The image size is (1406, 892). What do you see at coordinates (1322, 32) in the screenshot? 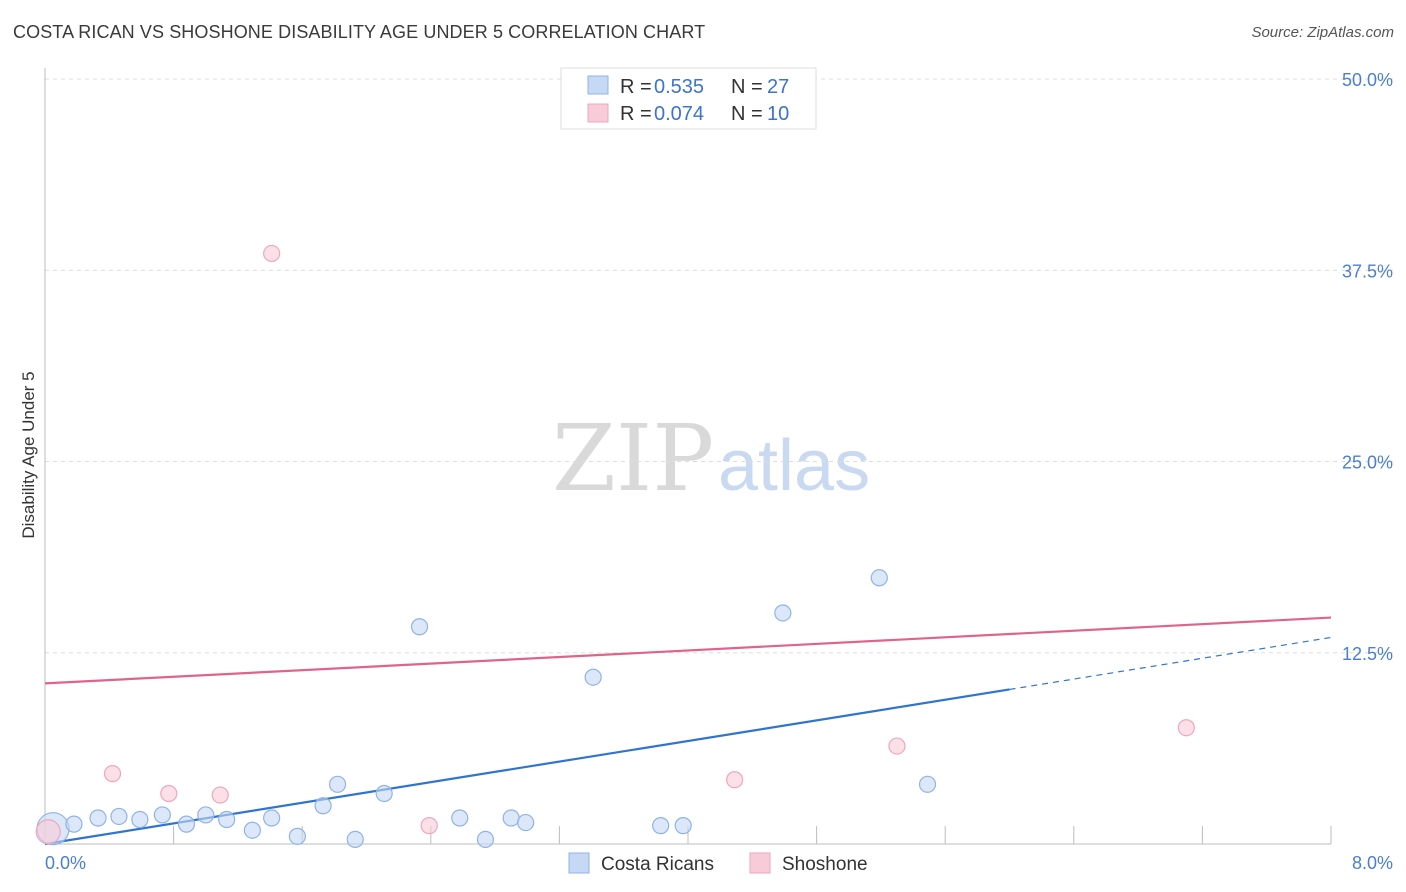
I see `chart-source: Source: ZipAtlas.com` at bounding box center [1322, 32].